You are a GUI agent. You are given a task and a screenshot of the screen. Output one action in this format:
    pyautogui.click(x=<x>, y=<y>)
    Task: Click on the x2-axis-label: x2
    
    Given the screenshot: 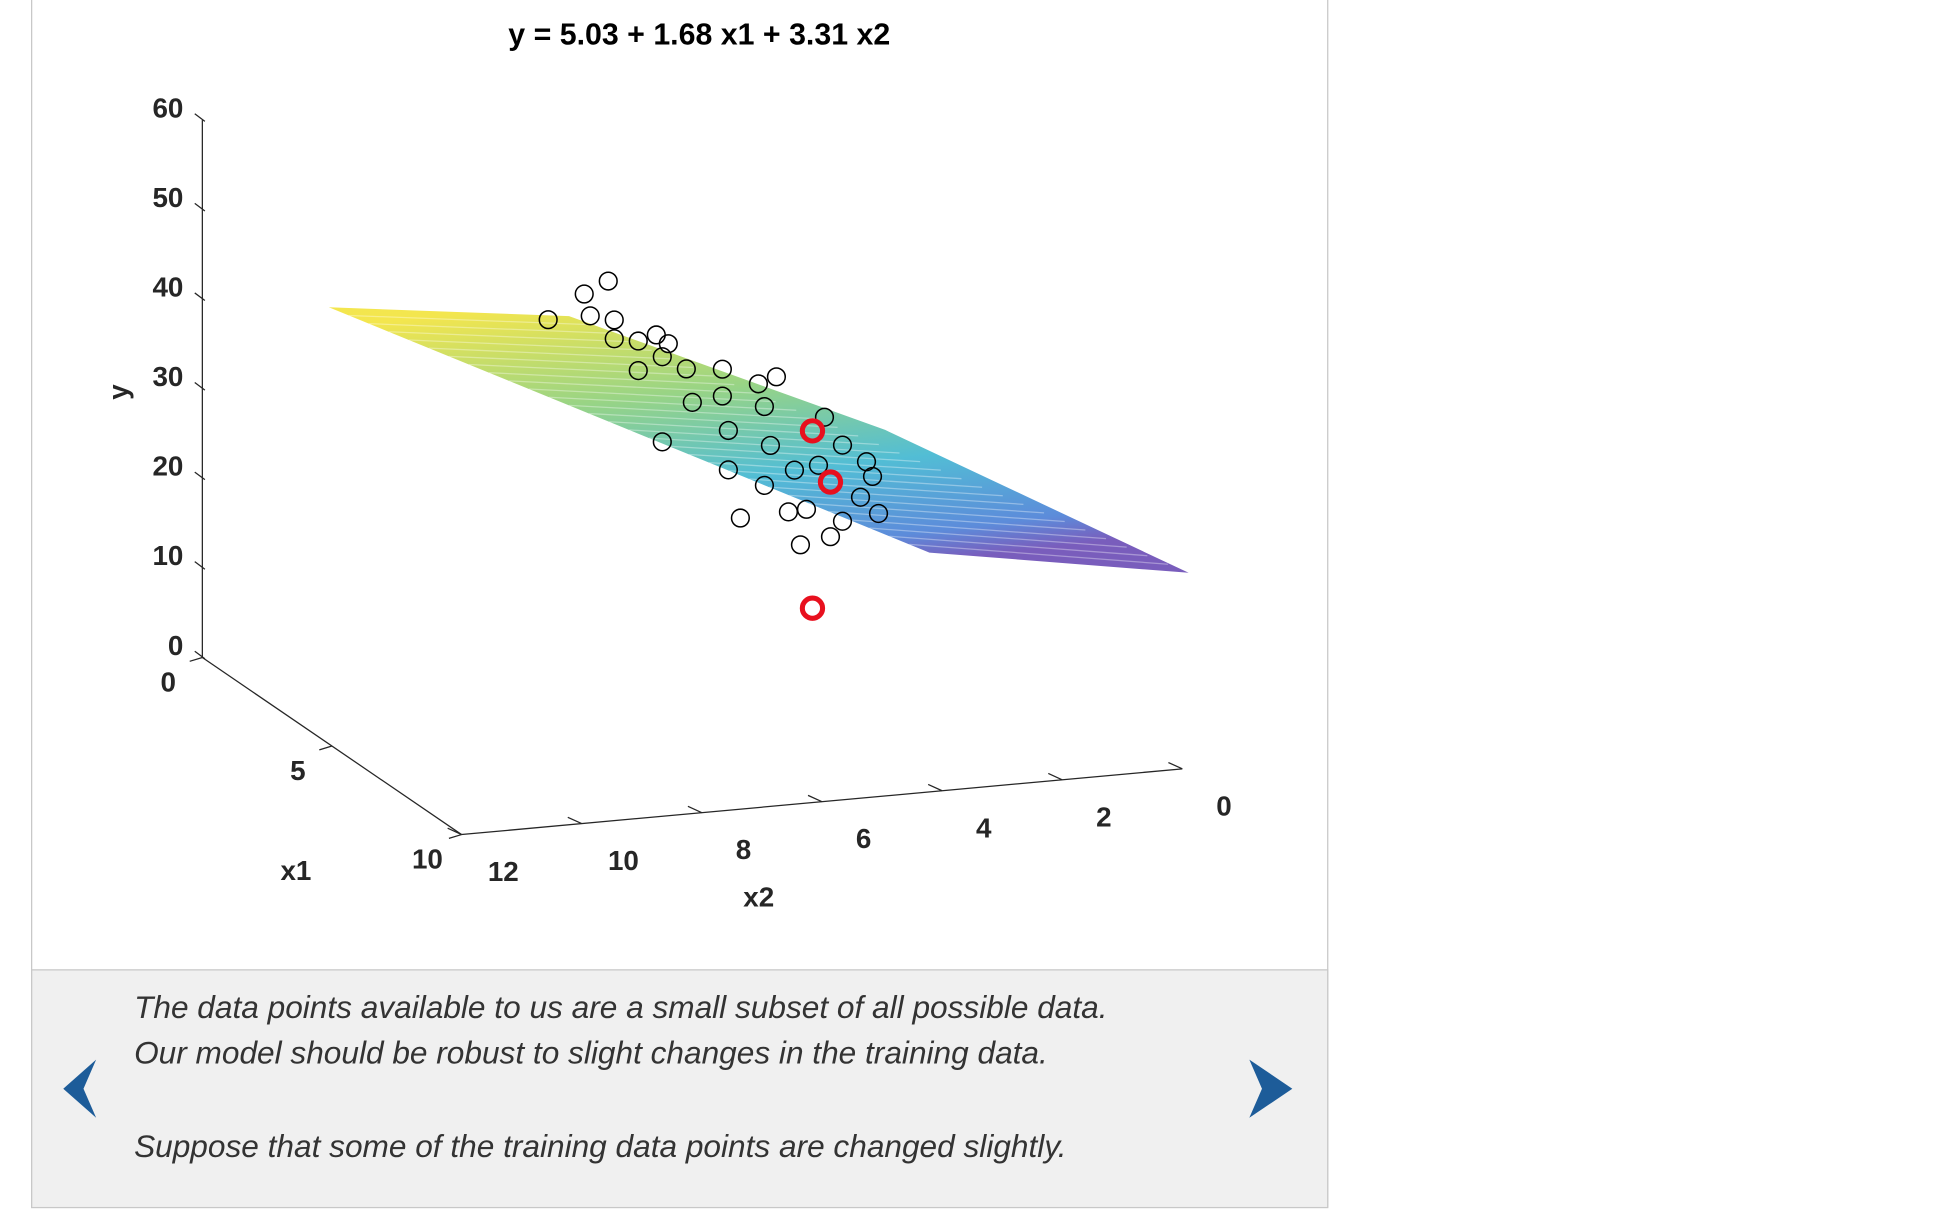 What is the action you would take?
    pyautogui.click(x=758, y=896)
    